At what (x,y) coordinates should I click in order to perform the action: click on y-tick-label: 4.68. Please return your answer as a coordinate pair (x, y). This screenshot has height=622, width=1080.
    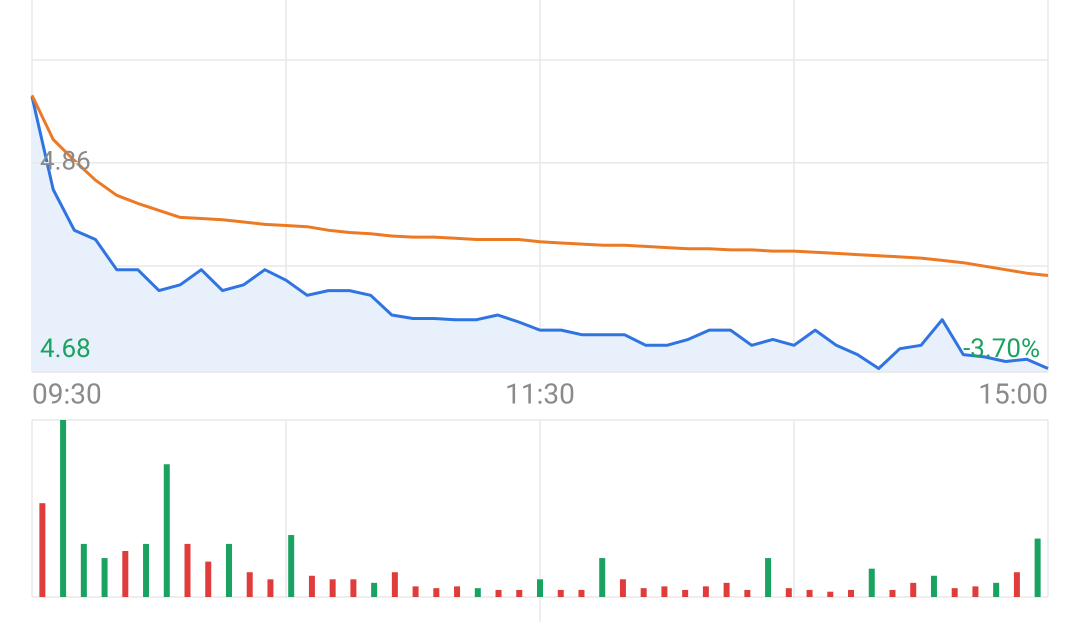
    Looking at the image, I should click on (65, 349).